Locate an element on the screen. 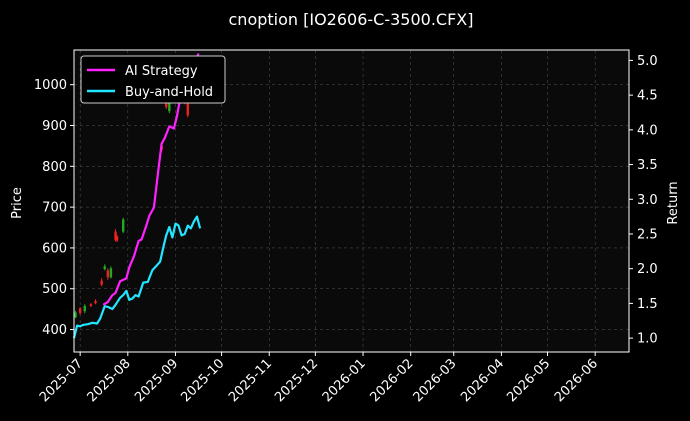 Image resolution: width=690 pixels, height=421 pixels. legend-box is located at coordinates (153, 79).